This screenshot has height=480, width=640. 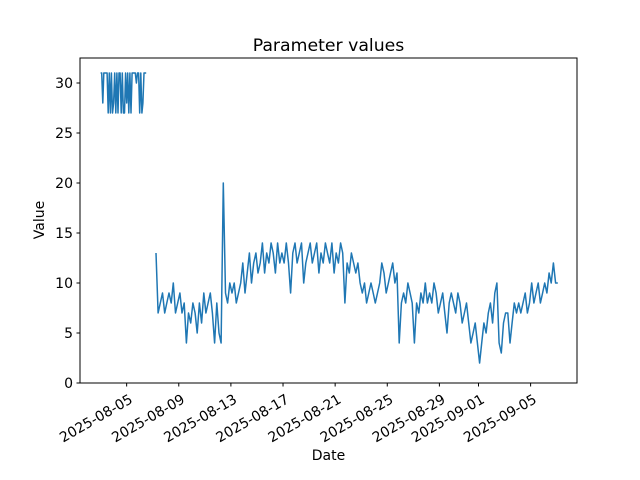 I want to click on value-line, so click(x=123, y=93).